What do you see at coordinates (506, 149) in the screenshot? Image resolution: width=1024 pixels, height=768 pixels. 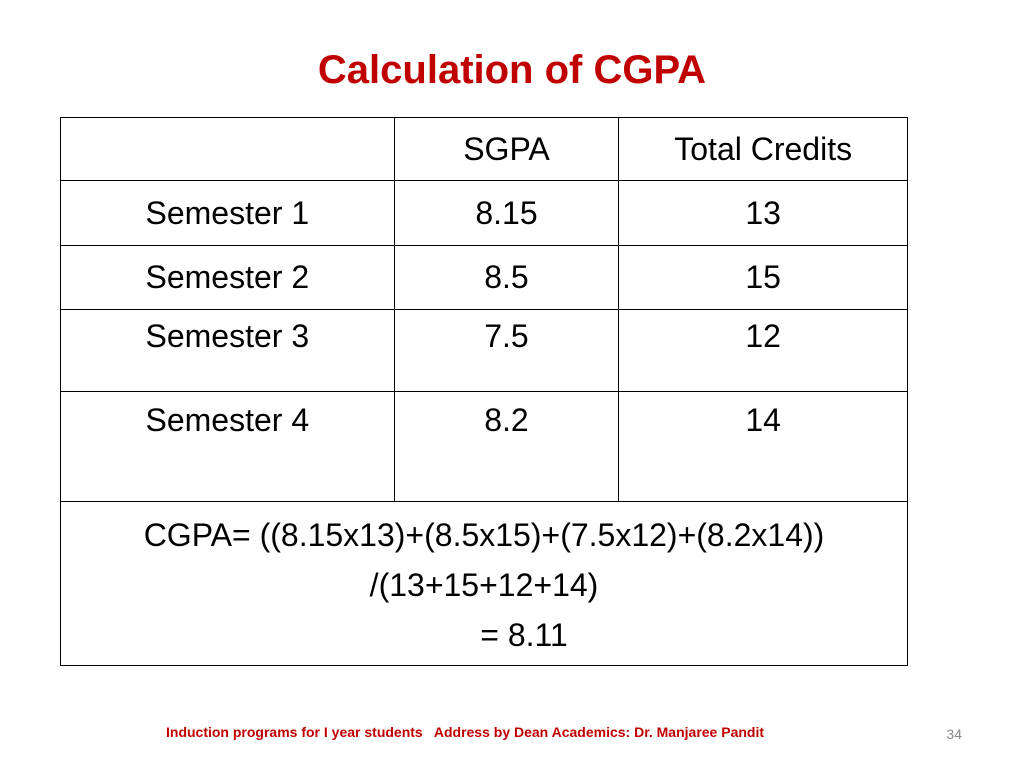 I see `header-cell-sgpa: SGPA` at bounding box center [506, 149].